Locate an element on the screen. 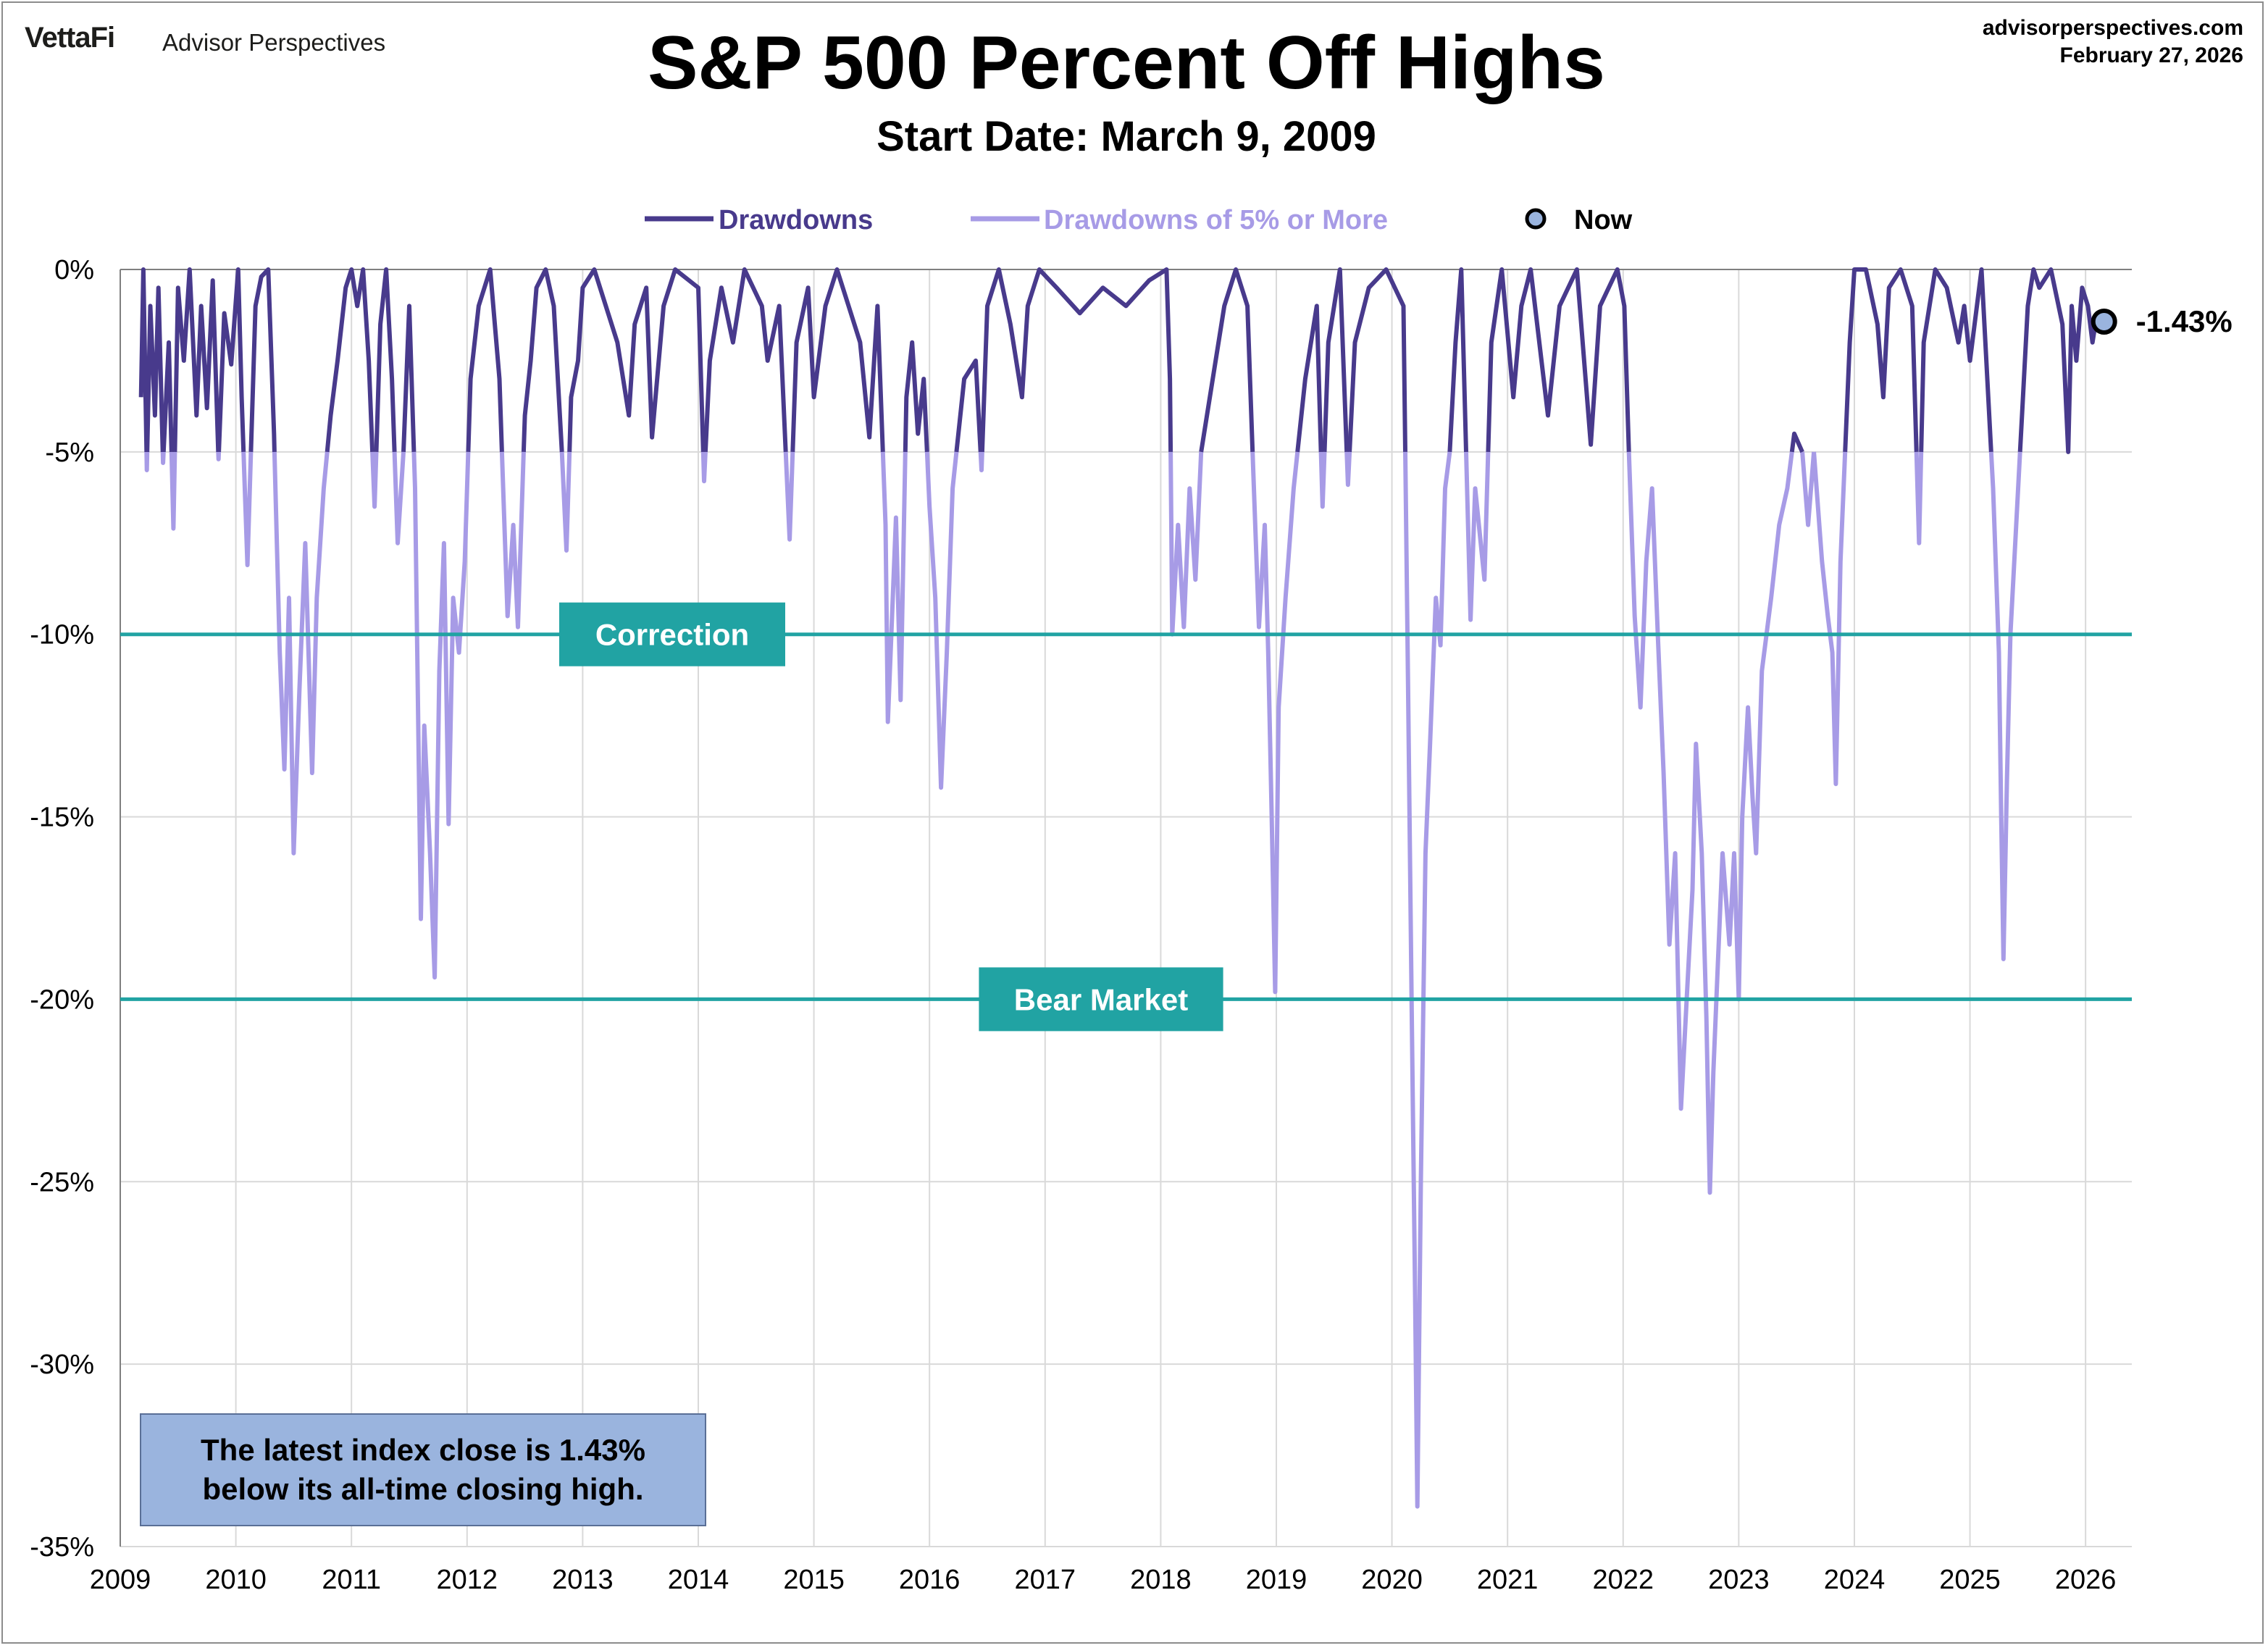 The image size is (2268, 1648). advisor-perspectives-logo-text: Advisor Perspectives is located at coordinates (274, 42).